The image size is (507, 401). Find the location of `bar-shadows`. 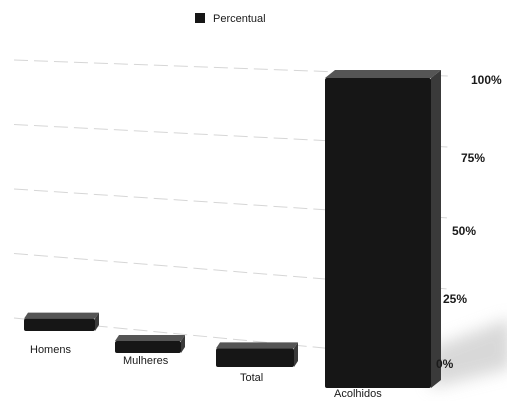

bar-shadows is located at coordinates (469, 353).